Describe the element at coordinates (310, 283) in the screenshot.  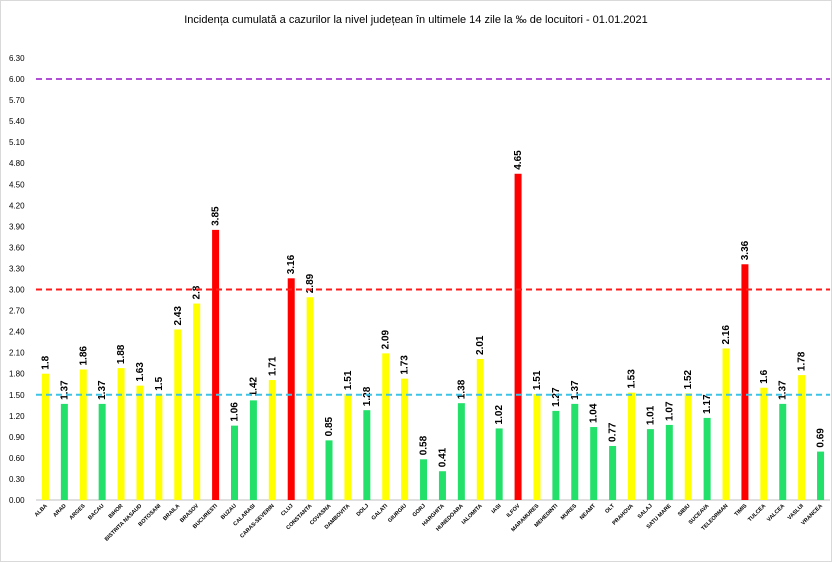
I see `data-label: 2.89` at that location.